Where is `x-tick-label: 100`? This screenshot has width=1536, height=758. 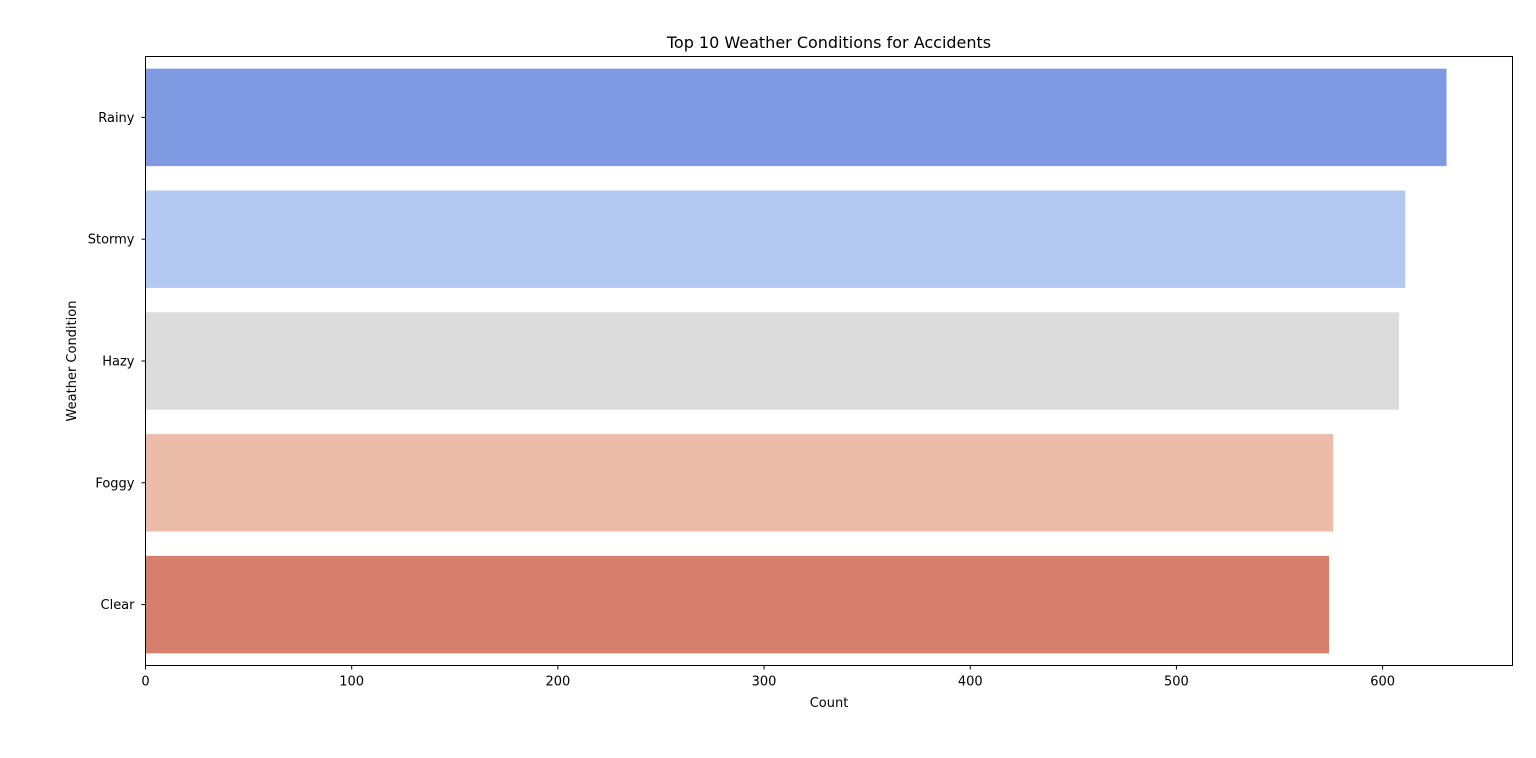
x-tick-label: 100 is located at coordinates (351, 682).